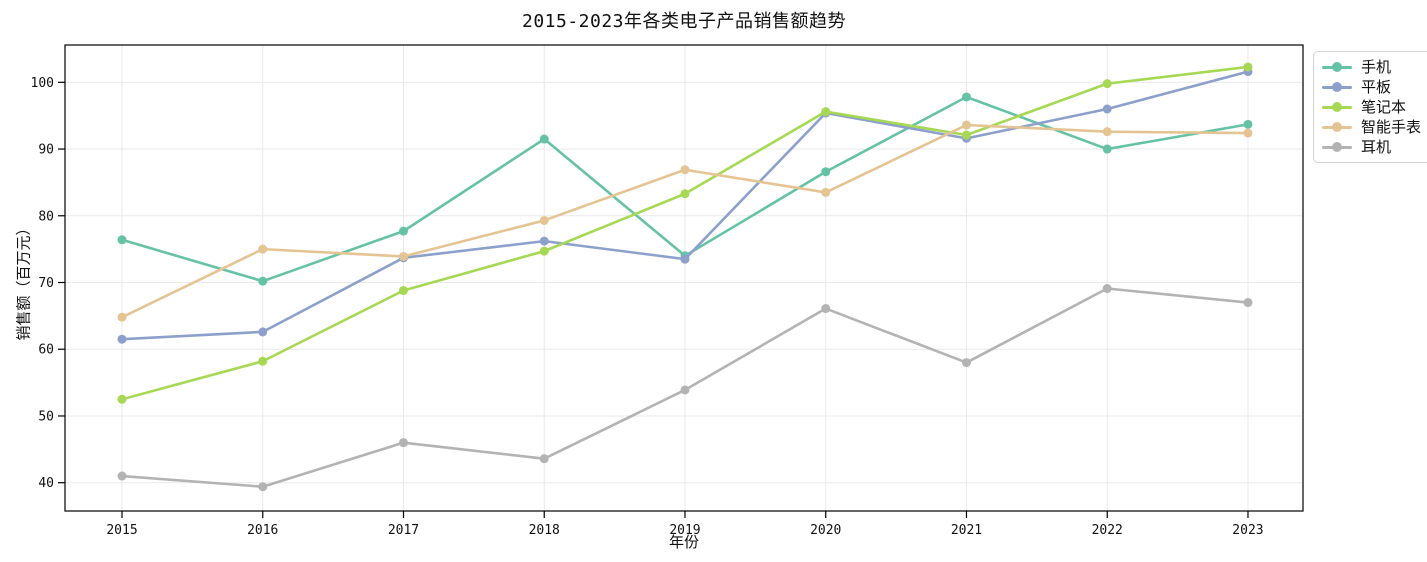  I want to click on x-axis-label: 年份, so click(683, 542).